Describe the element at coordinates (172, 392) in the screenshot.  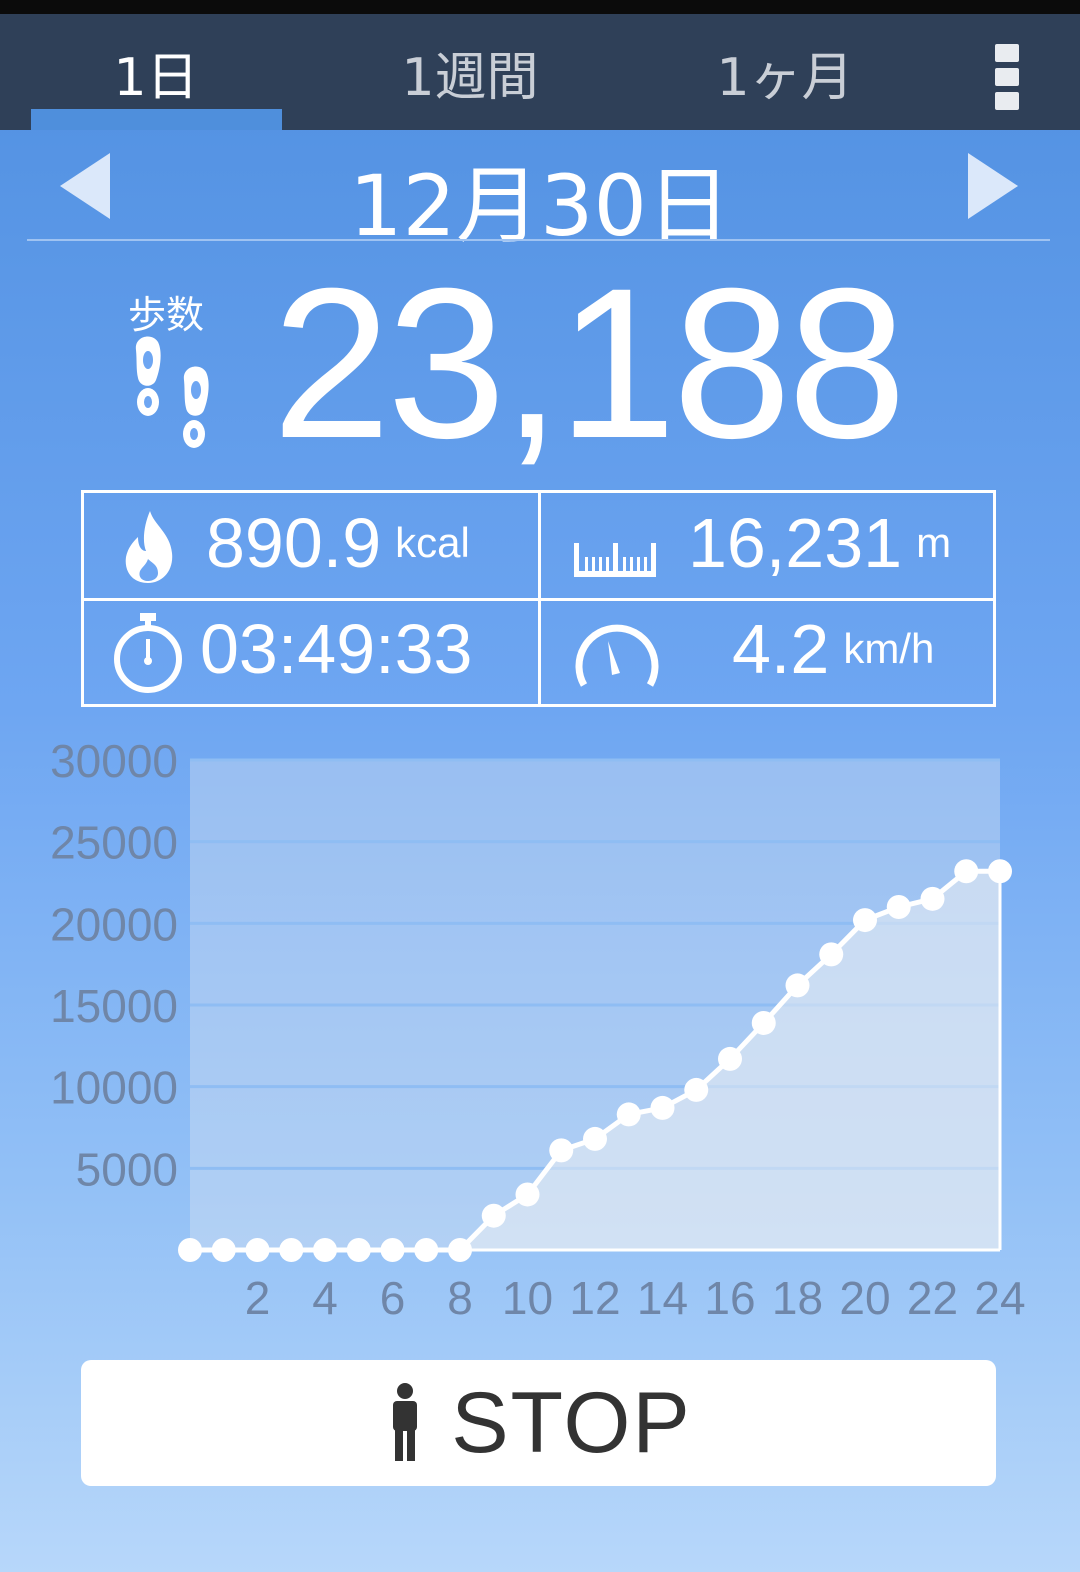
I see `footprints-icon` at that location.